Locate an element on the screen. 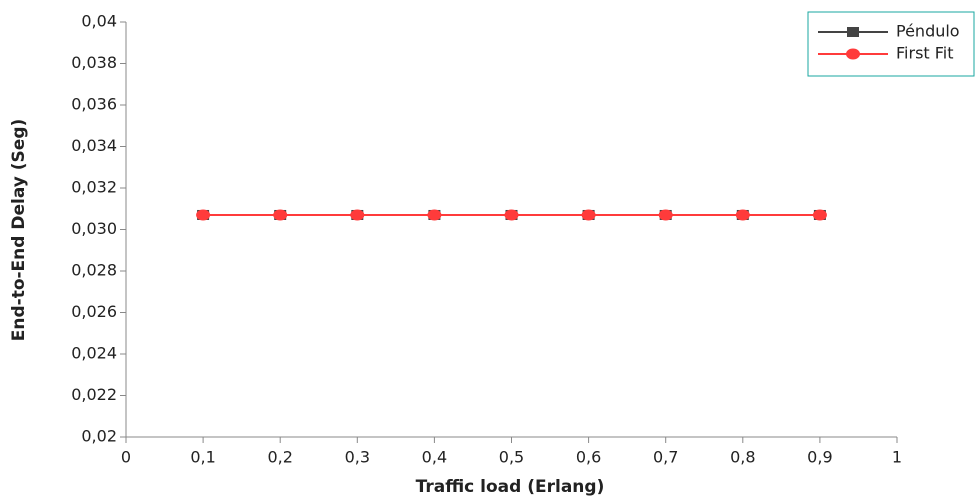  y-axis-label: End-to-End Delay (Seg) is located at coordinates (19, 230).